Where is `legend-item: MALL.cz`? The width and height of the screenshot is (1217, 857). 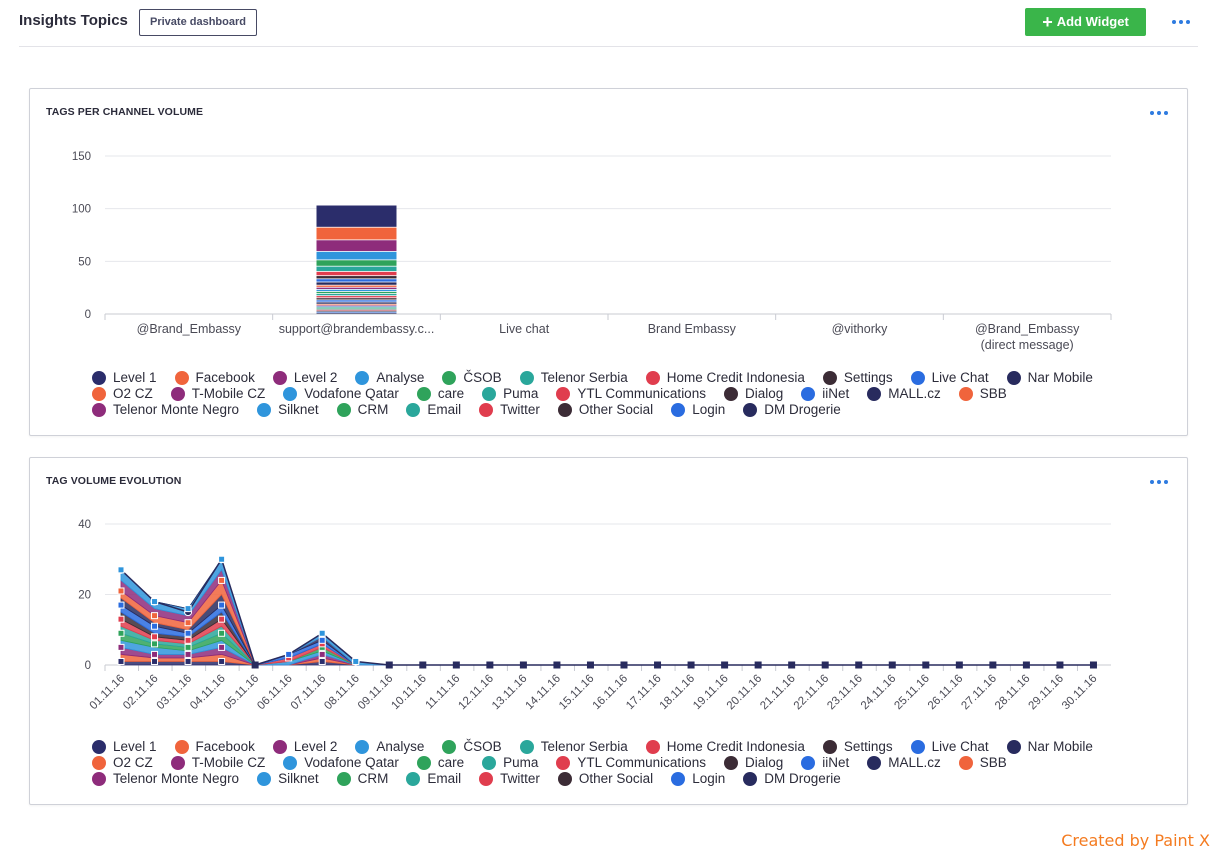
legend-item: MALL.cz is located at coordinates (904, 763).